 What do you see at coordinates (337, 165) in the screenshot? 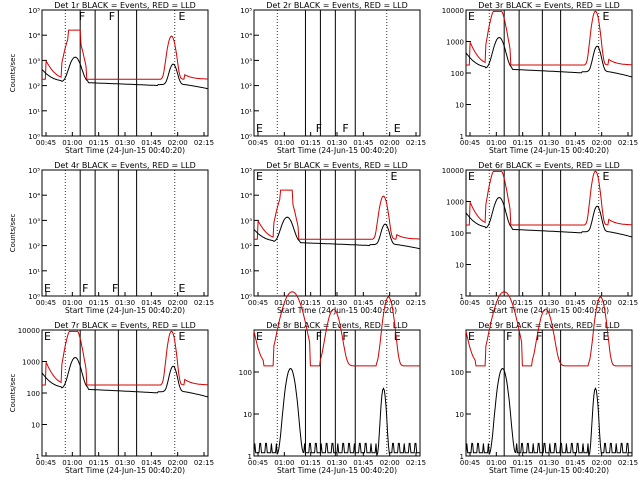
I see `chart-title: Det 5r BLACK = Events, RED = LLD` at bounding box center [337, 165].